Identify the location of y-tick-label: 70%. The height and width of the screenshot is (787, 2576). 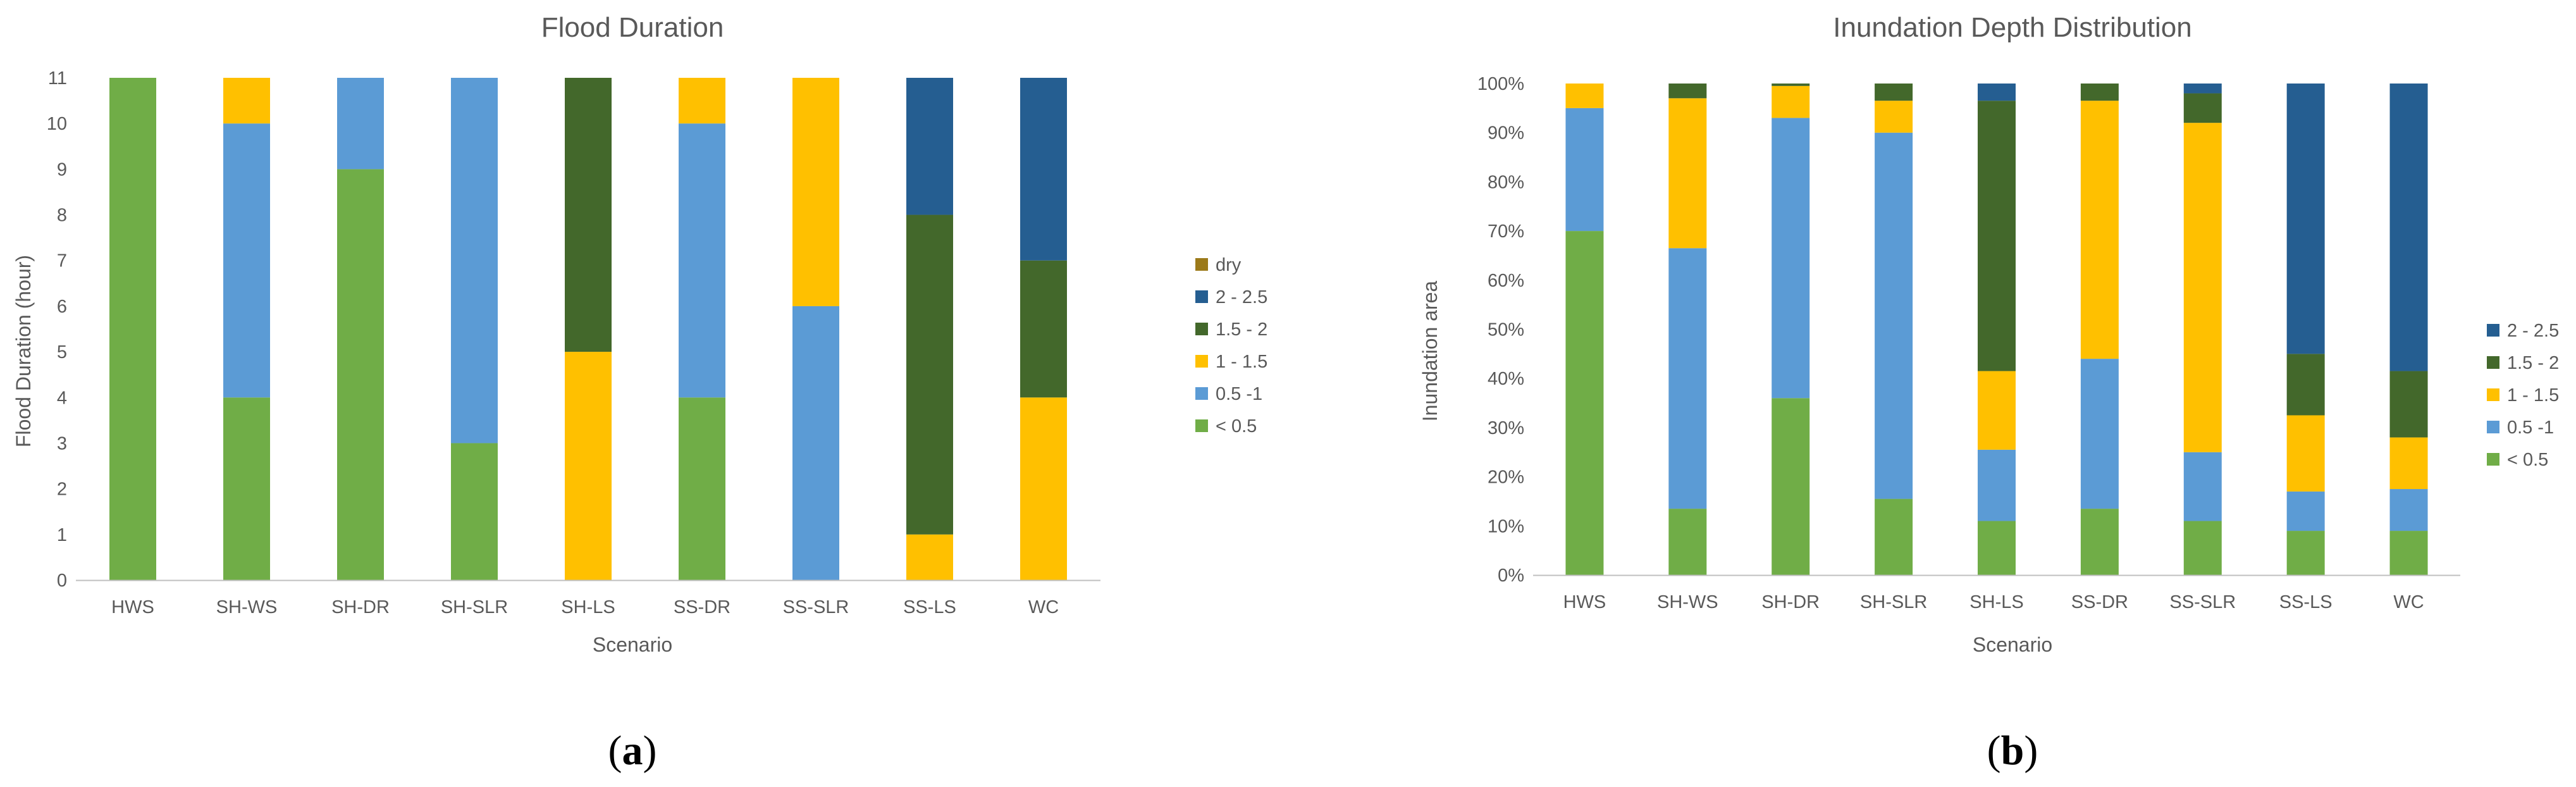
(1506, 231).